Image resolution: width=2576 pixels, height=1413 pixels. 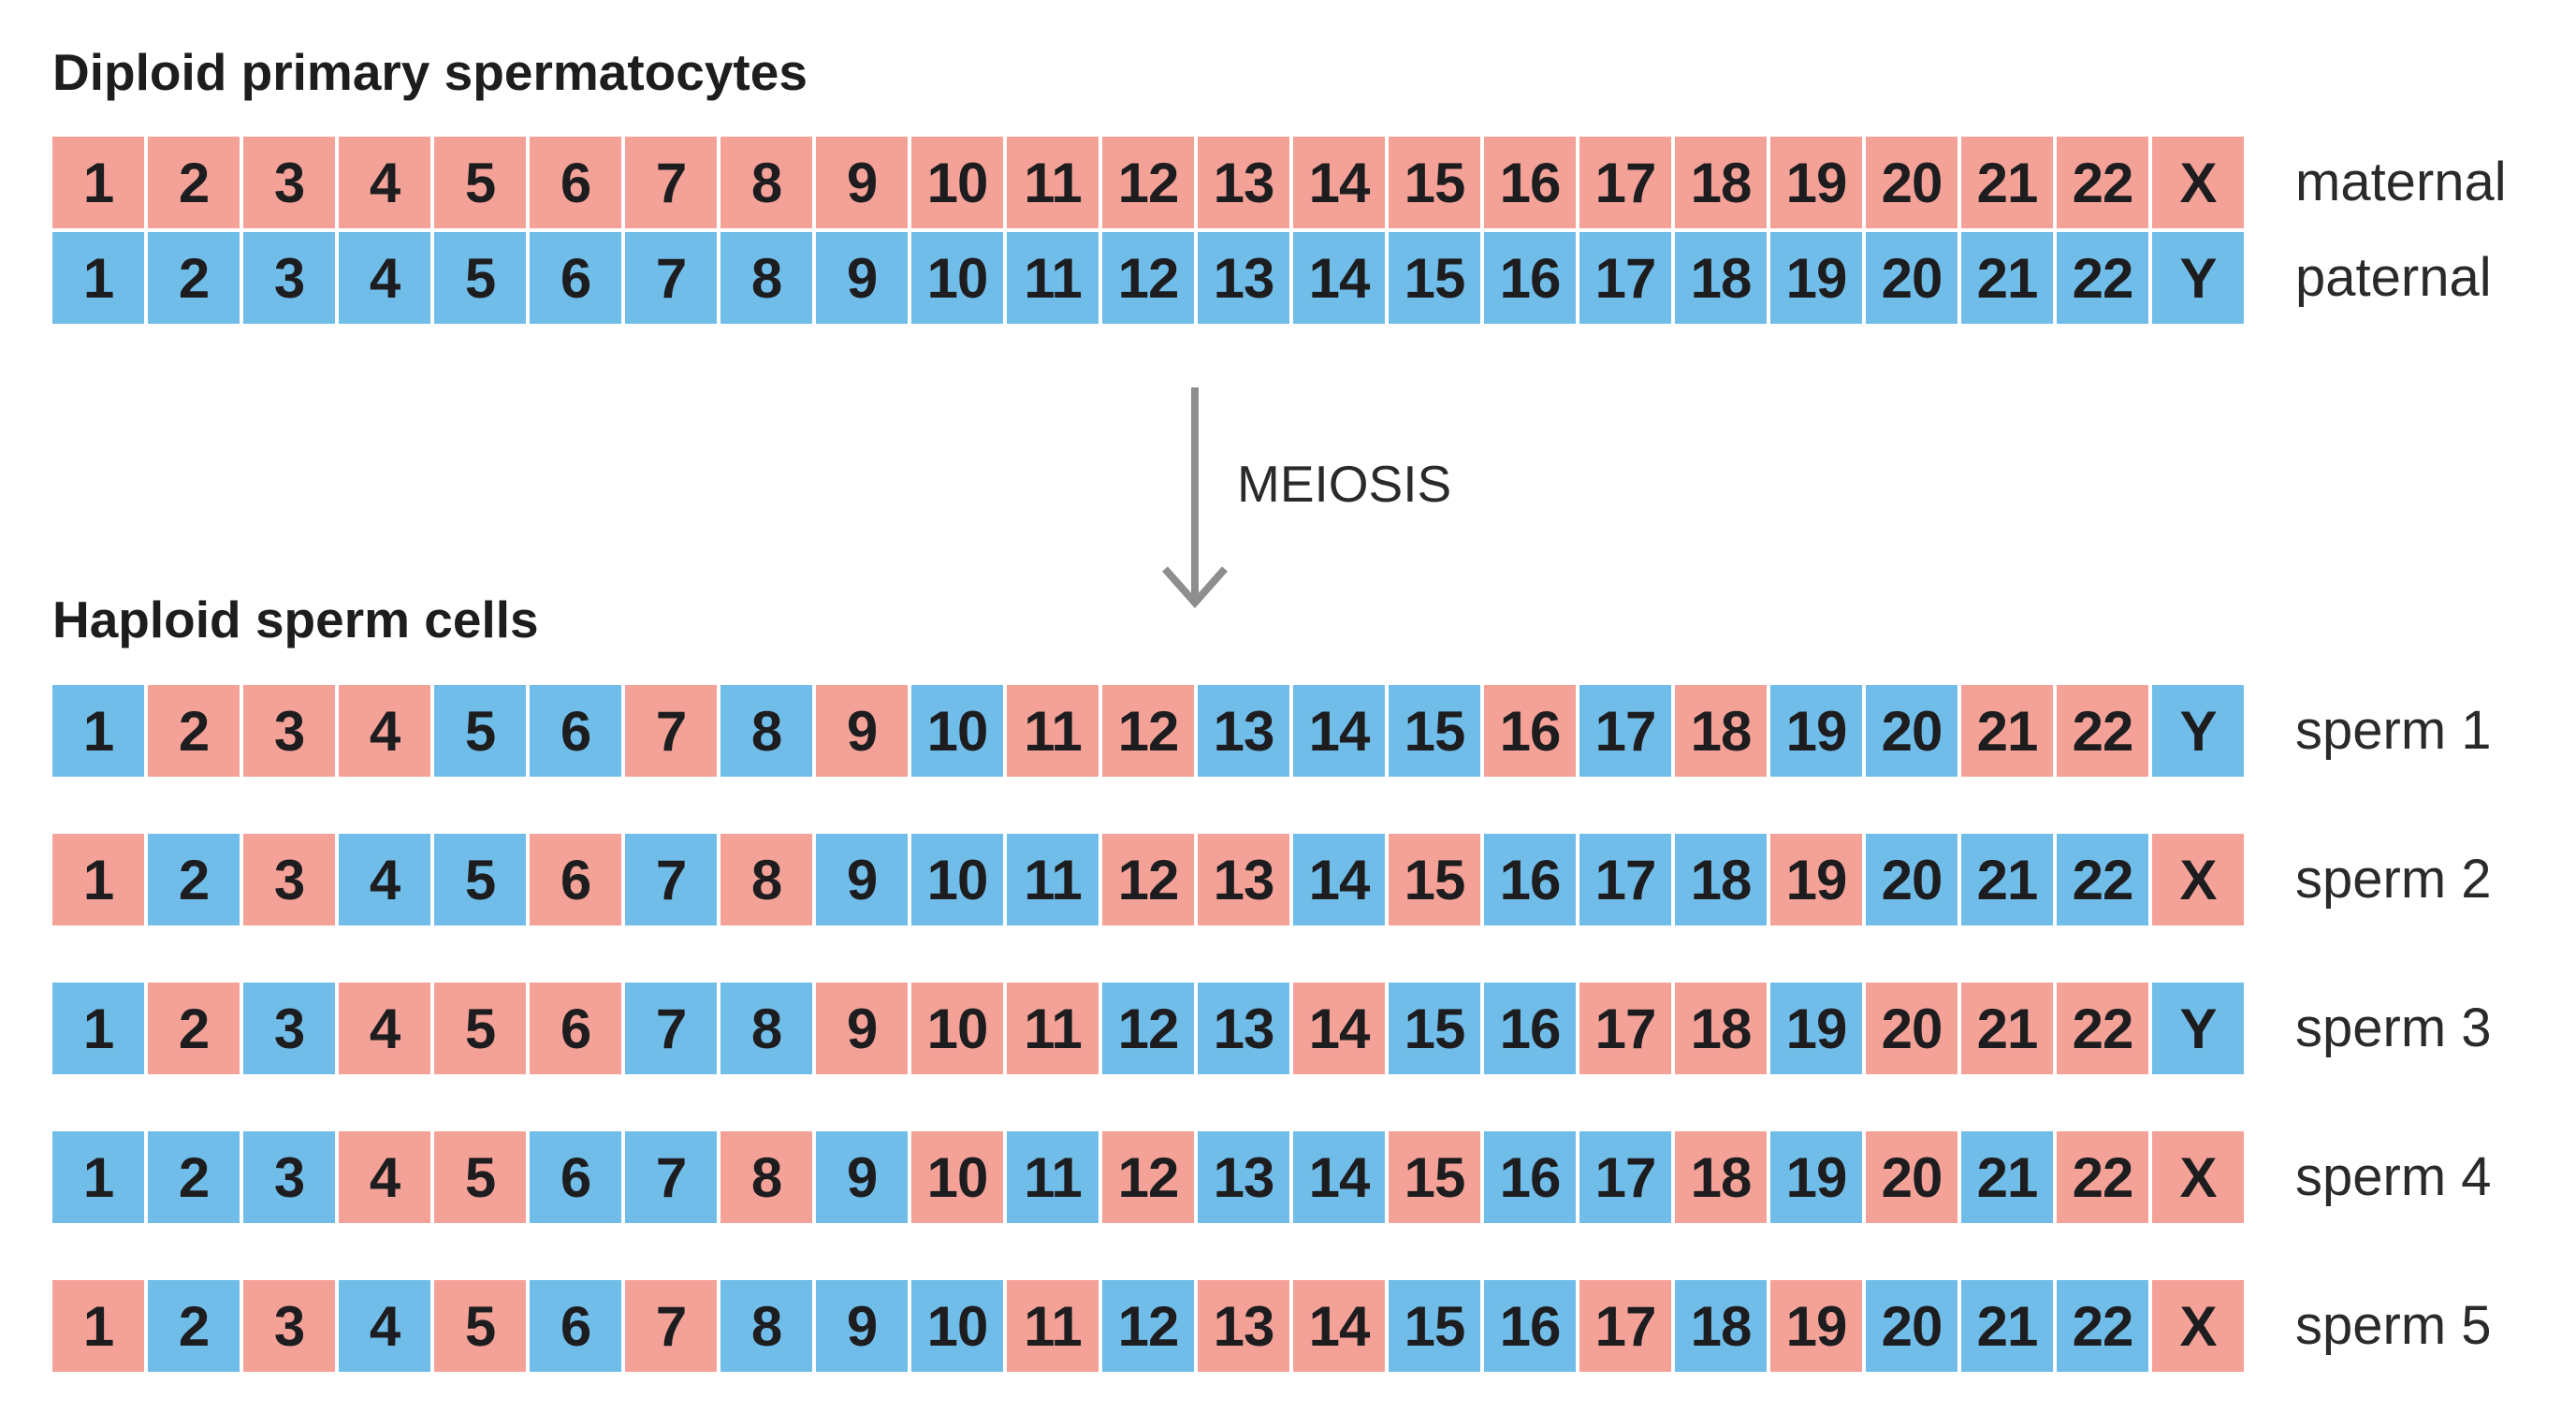 I want to click on sperm-2-label: sperm 2, so click(x=2393, y=879).